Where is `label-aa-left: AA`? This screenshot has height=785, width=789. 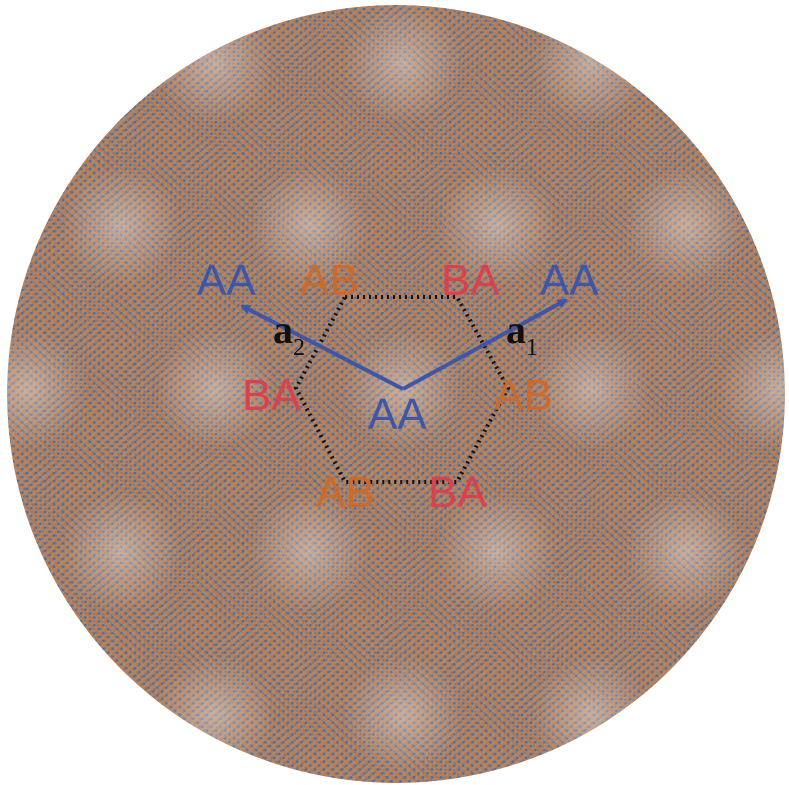 label-aa-left: AA is located at coordinates (226, 280).